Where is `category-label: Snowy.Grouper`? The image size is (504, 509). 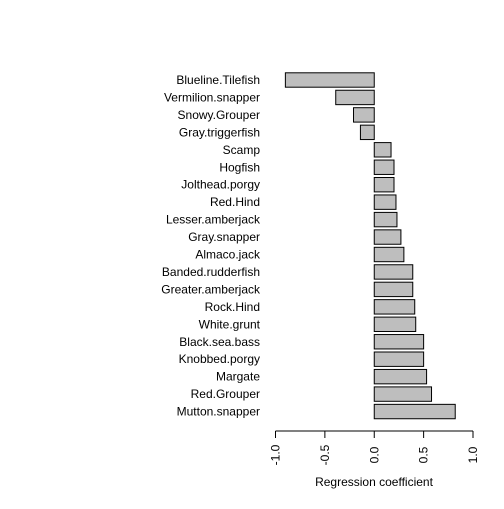 category-label: Snowy.Grouper is located at coordinates (219, 115).